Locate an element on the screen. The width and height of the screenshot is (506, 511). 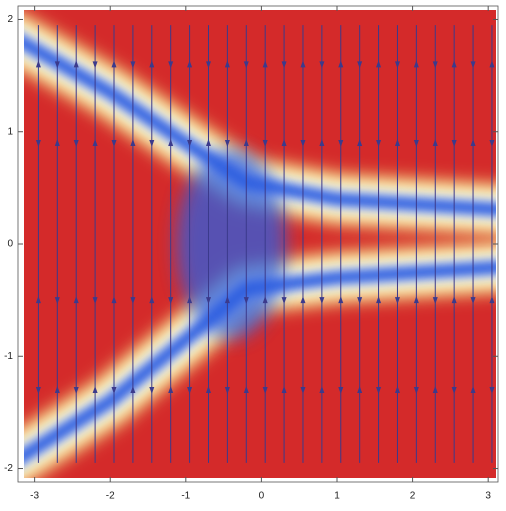
x-tick-label: 3 is located at coordinates (488, 496).